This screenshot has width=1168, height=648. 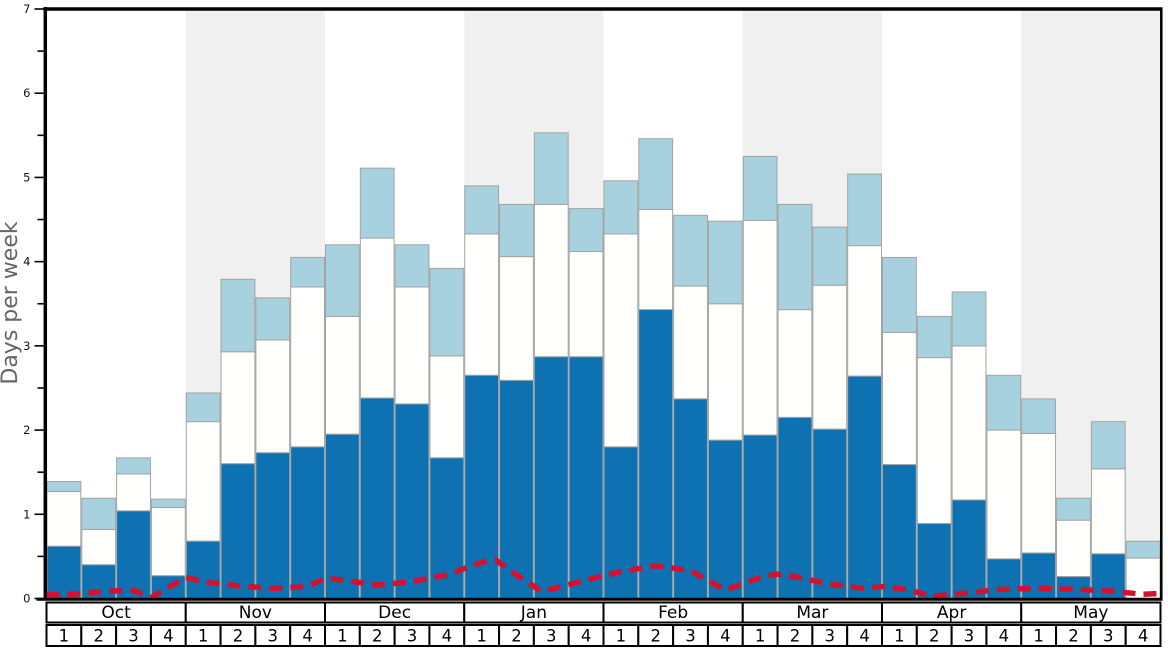 I want to click on y-tick-label: 1, so click(x=26, y=514).